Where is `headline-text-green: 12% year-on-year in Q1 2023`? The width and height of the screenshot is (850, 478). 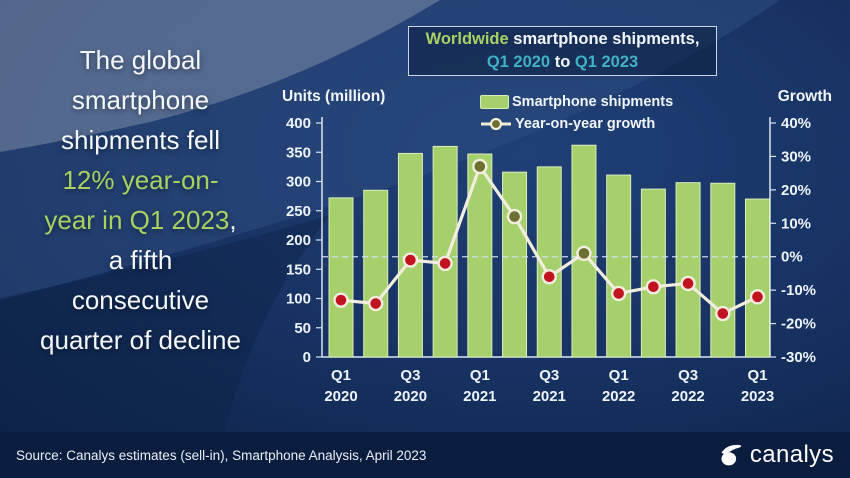 headline-text-green: 12% year-on-year in Q1 2023 is located at coordinates (137, 200).